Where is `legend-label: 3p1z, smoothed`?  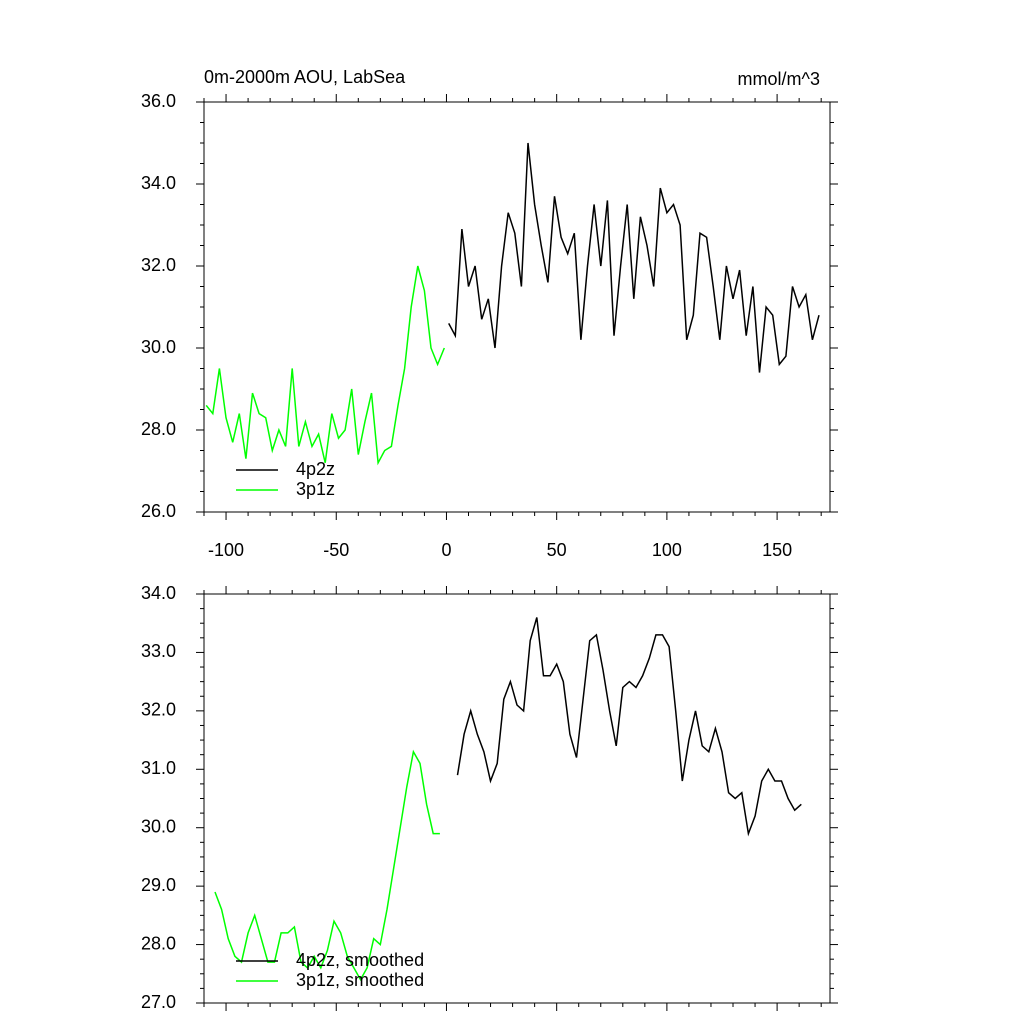
legend-label: 3p1z, smoothed is located at coordinates (360, 980).